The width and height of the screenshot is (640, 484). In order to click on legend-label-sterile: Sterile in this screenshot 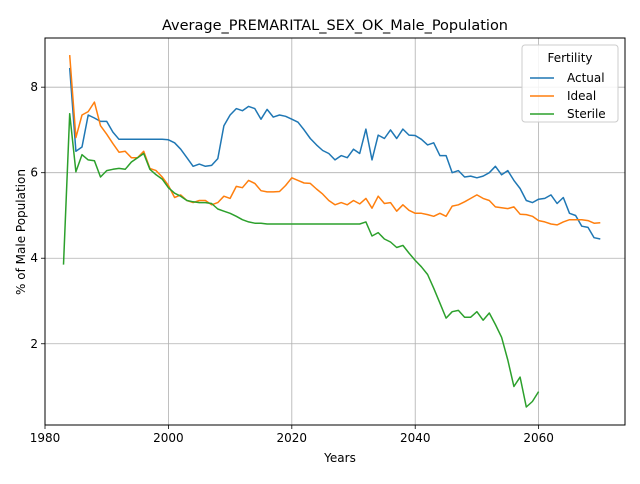, I will do `click(586, 114)`.